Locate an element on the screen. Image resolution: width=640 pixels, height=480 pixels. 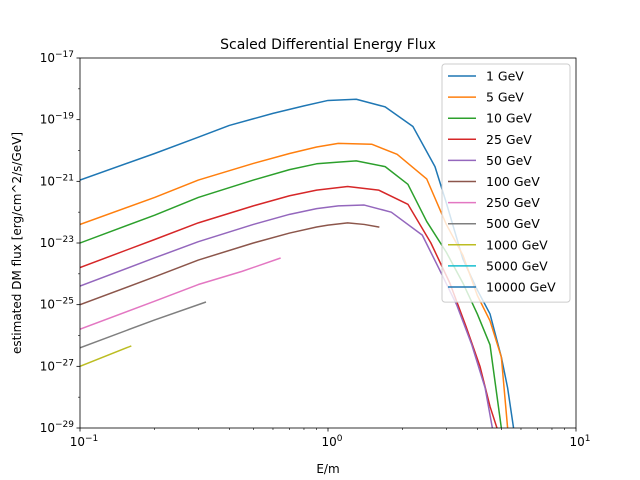
legend-entry-label: 5 GeV is located at coordinates (505, 97).